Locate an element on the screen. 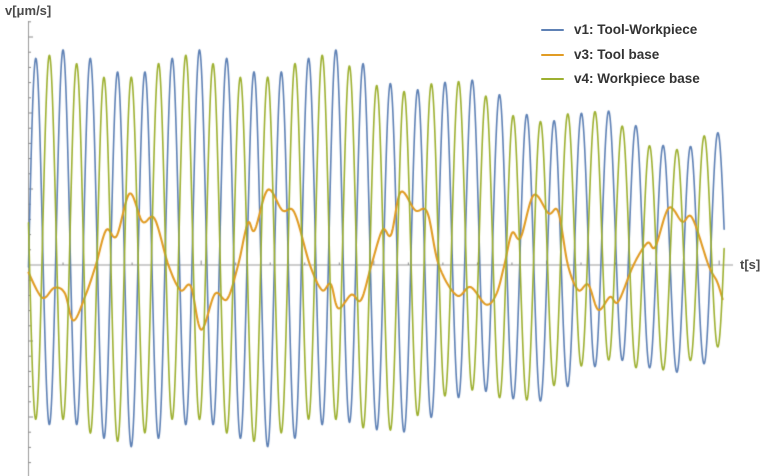 The image size is (767, 476). legend-label-v1: v1: Tool-Workpiece is located at coordinates (636, 29).